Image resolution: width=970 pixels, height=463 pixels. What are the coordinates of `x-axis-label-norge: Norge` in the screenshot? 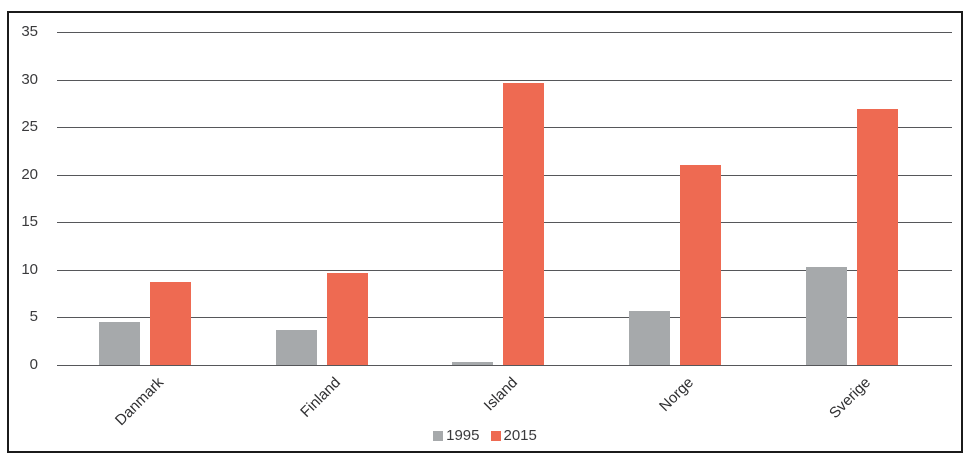 It's located at (677, 394).